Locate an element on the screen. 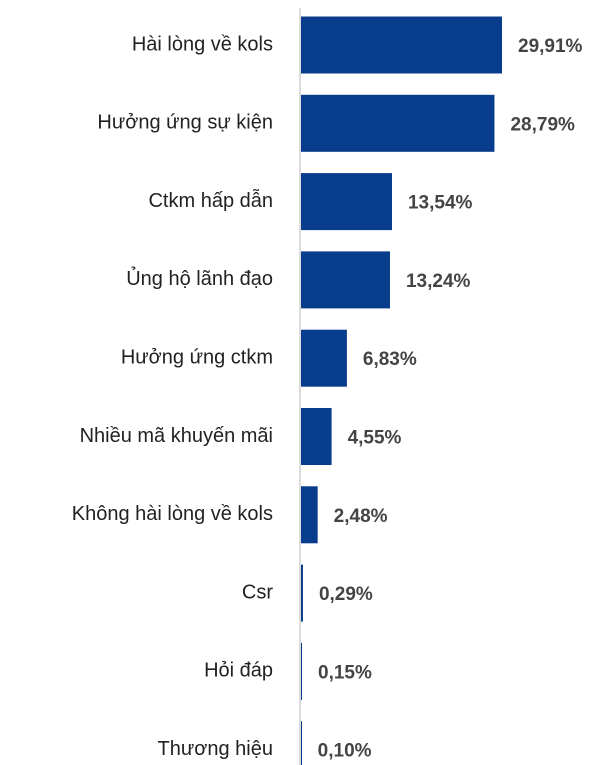 Image resolution: width=608 pixels, height=765 pixels. category-label: Ctkm hấp dẫn is located at coordinates (210, 200).